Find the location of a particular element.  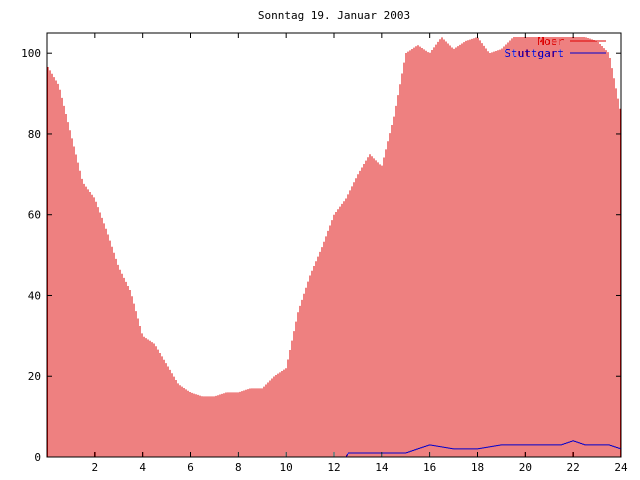

y-tick-label: 20 is located at coordinates (34, 376).